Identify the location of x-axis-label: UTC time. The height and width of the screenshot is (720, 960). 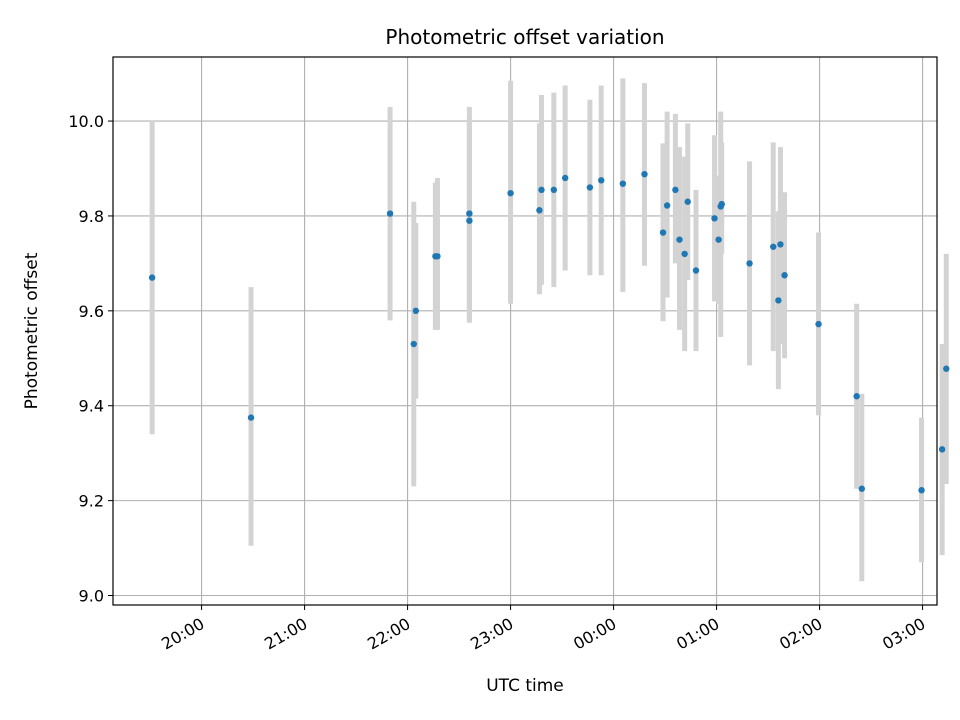
(525, 686).